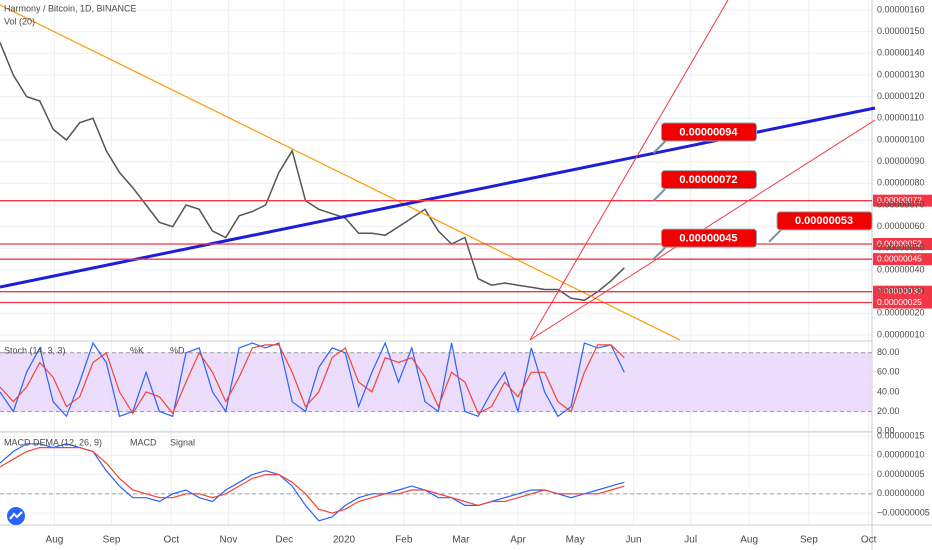  Describe the element at coordinates (229, 540) in the screenshot. I see `x-tick-label: Nov` at that location.